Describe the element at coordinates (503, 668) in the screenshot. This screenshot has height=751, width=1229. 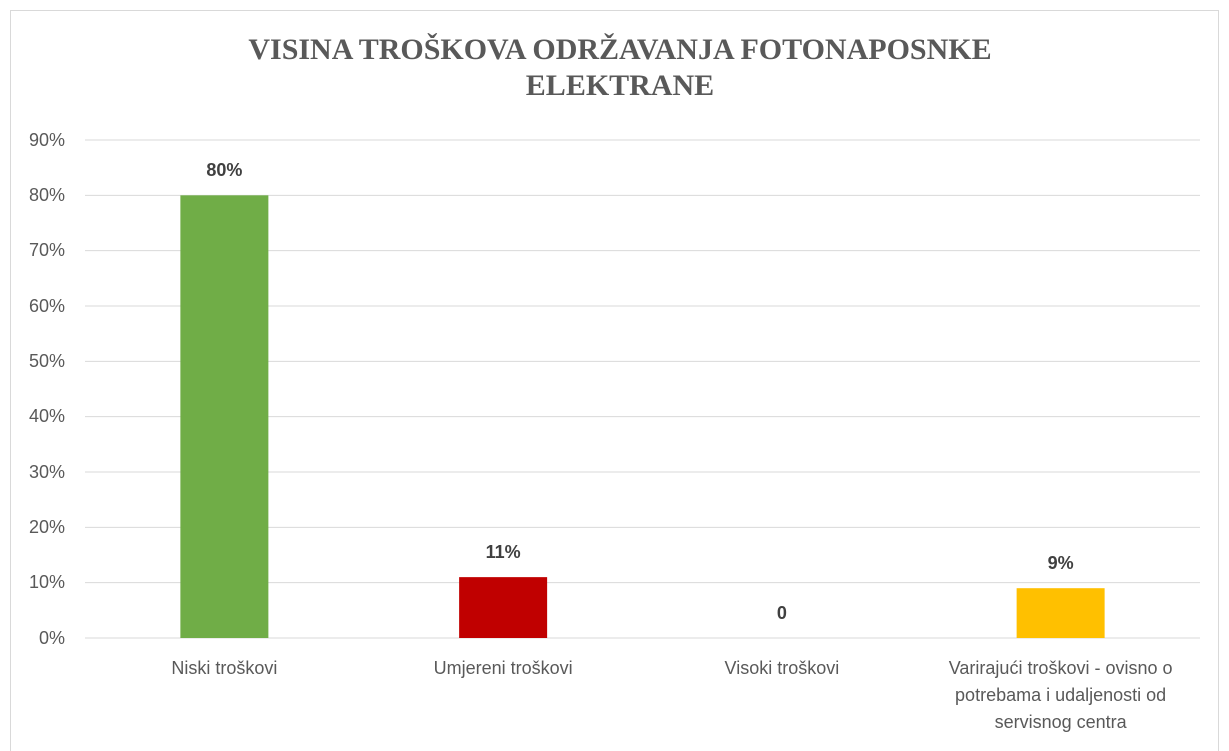
I see `x-tick-label: Umjereni troškovi` at that location.